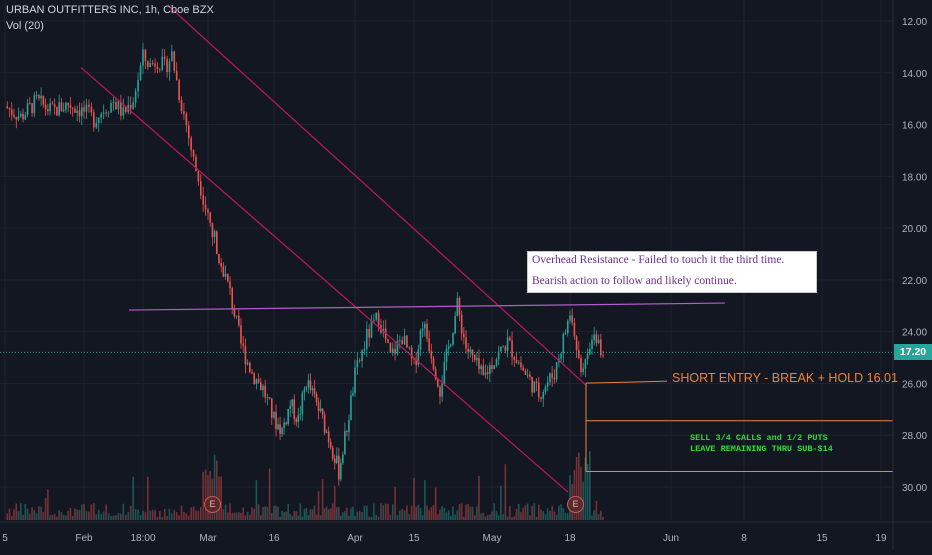  What do you see at coordinates (110, 10) in the screenshot?
I see `symbol-title: URBAN OUTFITTERS INC, 1h, Cboe BZX` at bounding box center [110, 10].